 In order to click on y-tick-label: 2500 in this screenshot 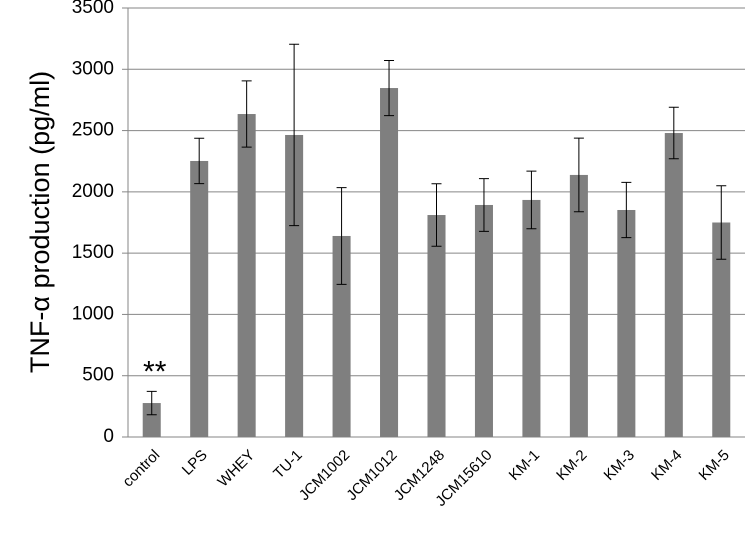, I will do `click(93, 130)`.